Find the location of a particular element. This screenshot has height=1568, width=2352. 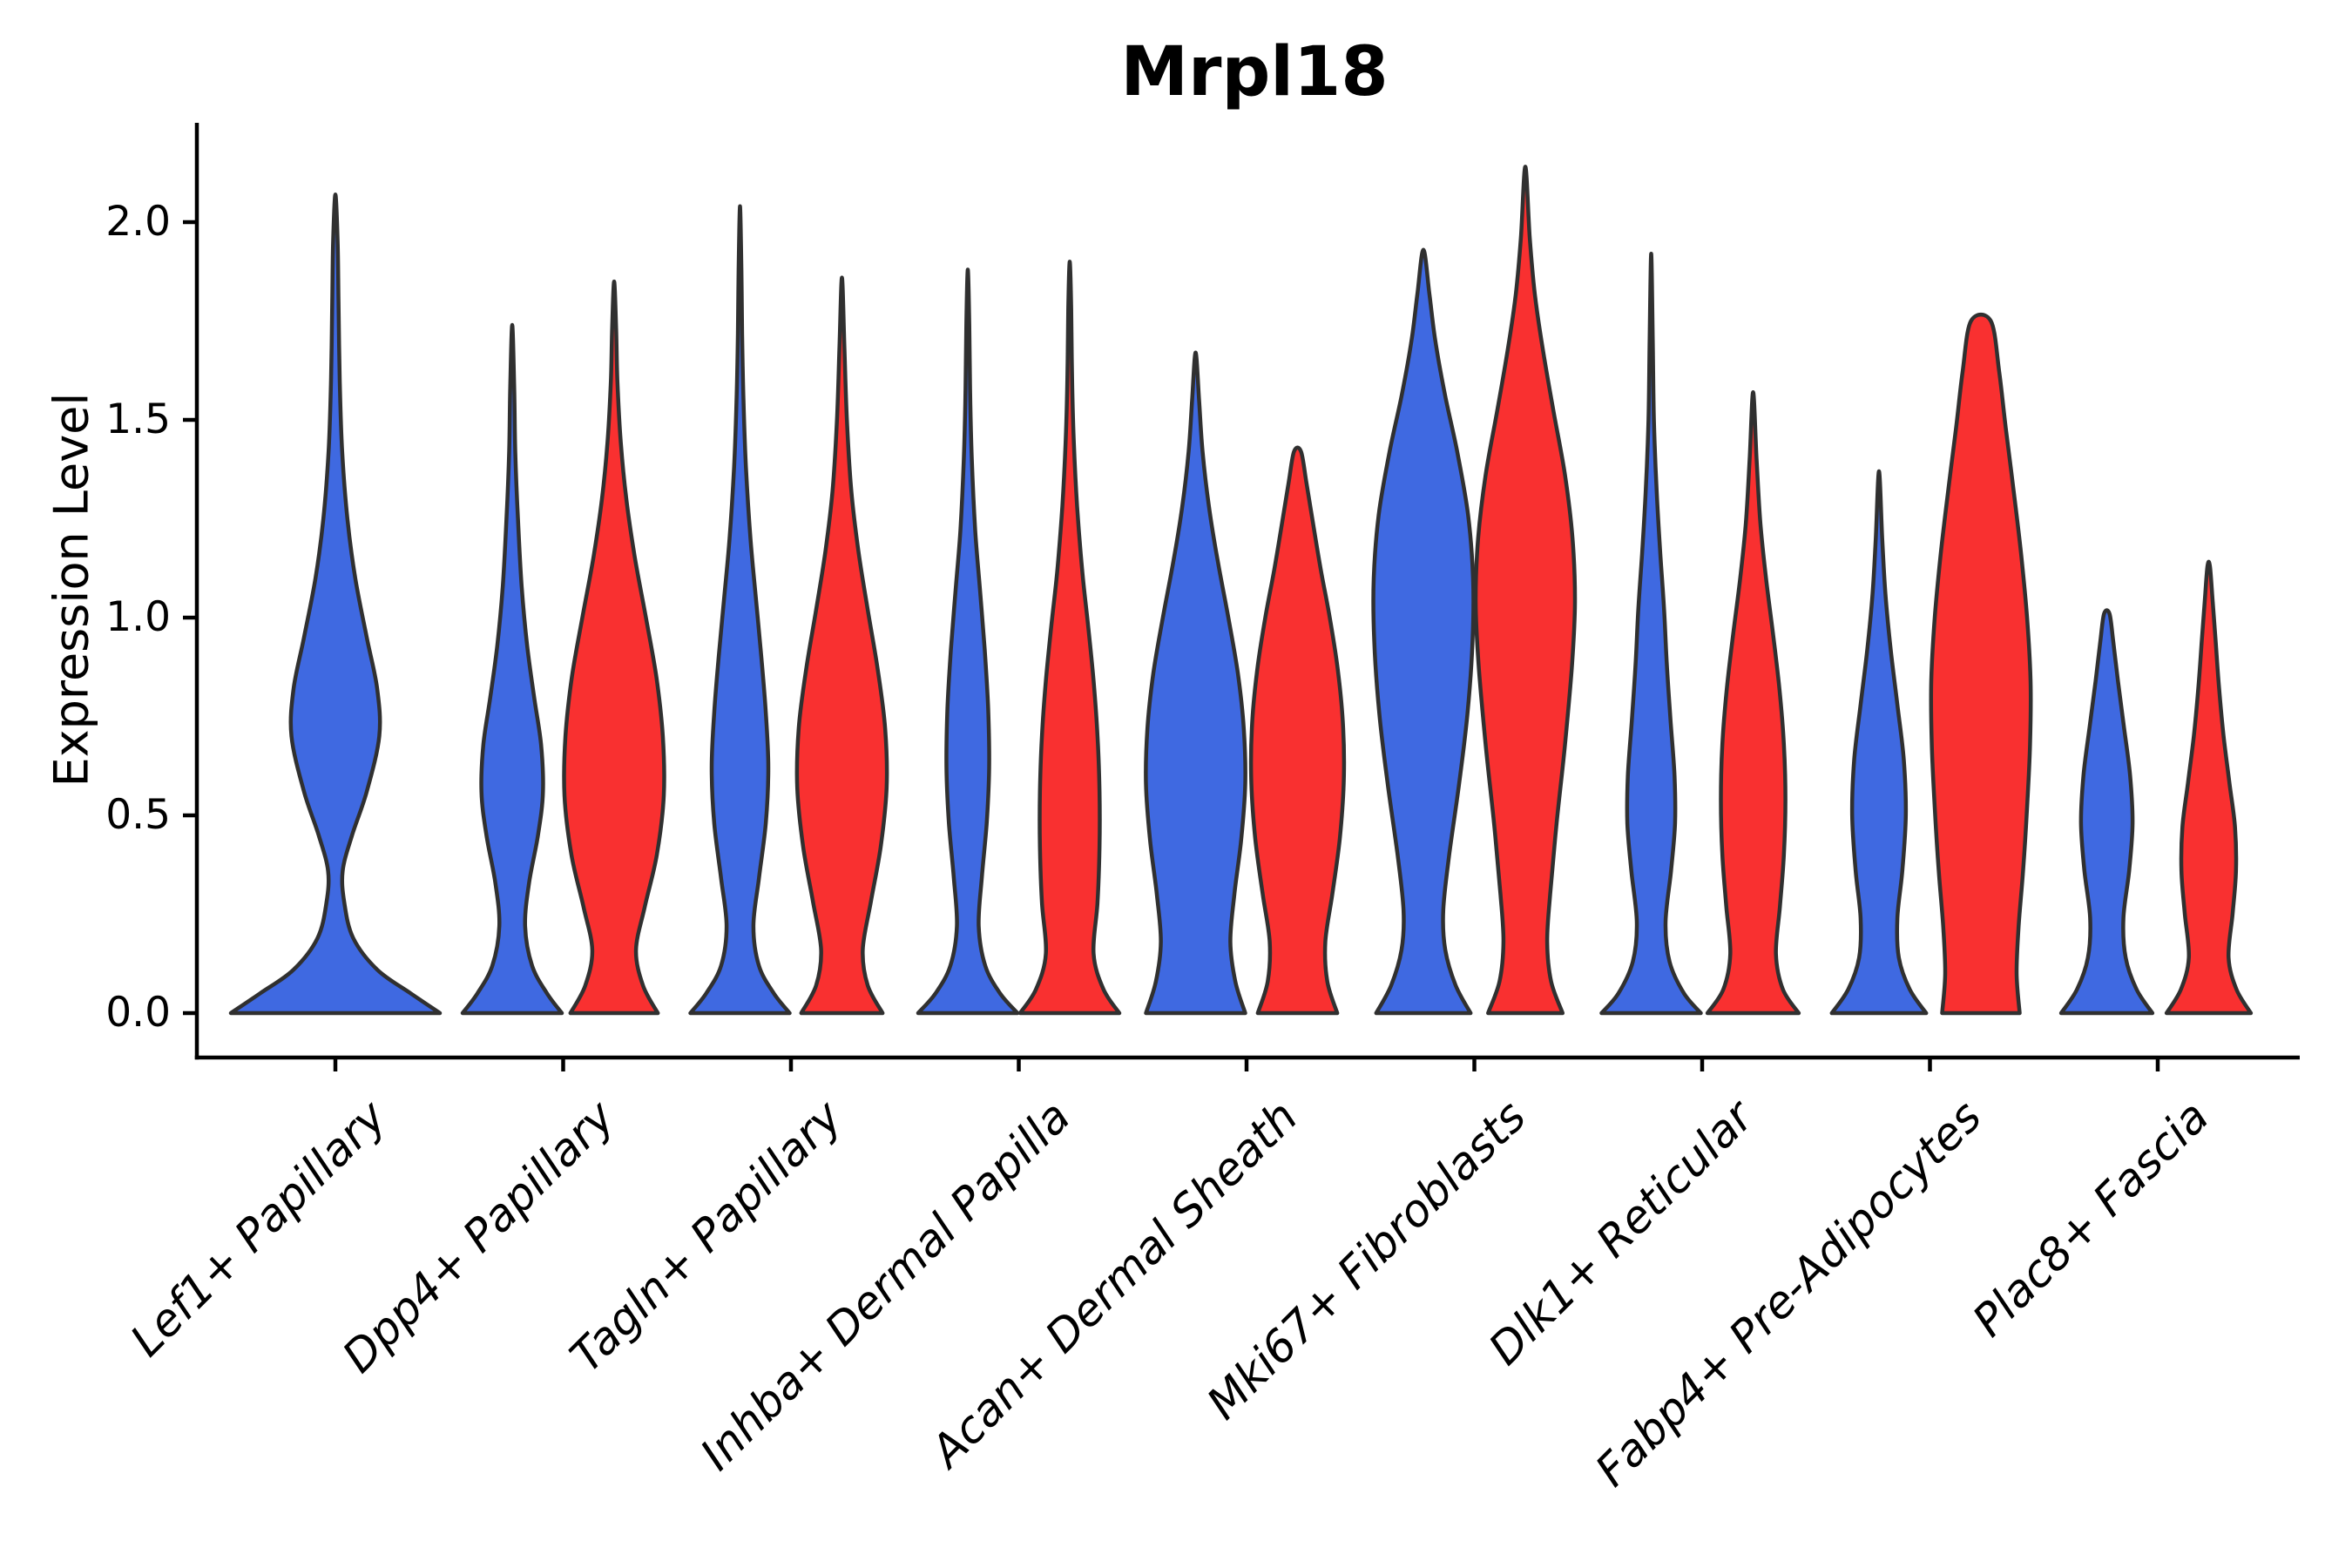

violin-tagln-papillary-red is located at coordinates (841, 645).